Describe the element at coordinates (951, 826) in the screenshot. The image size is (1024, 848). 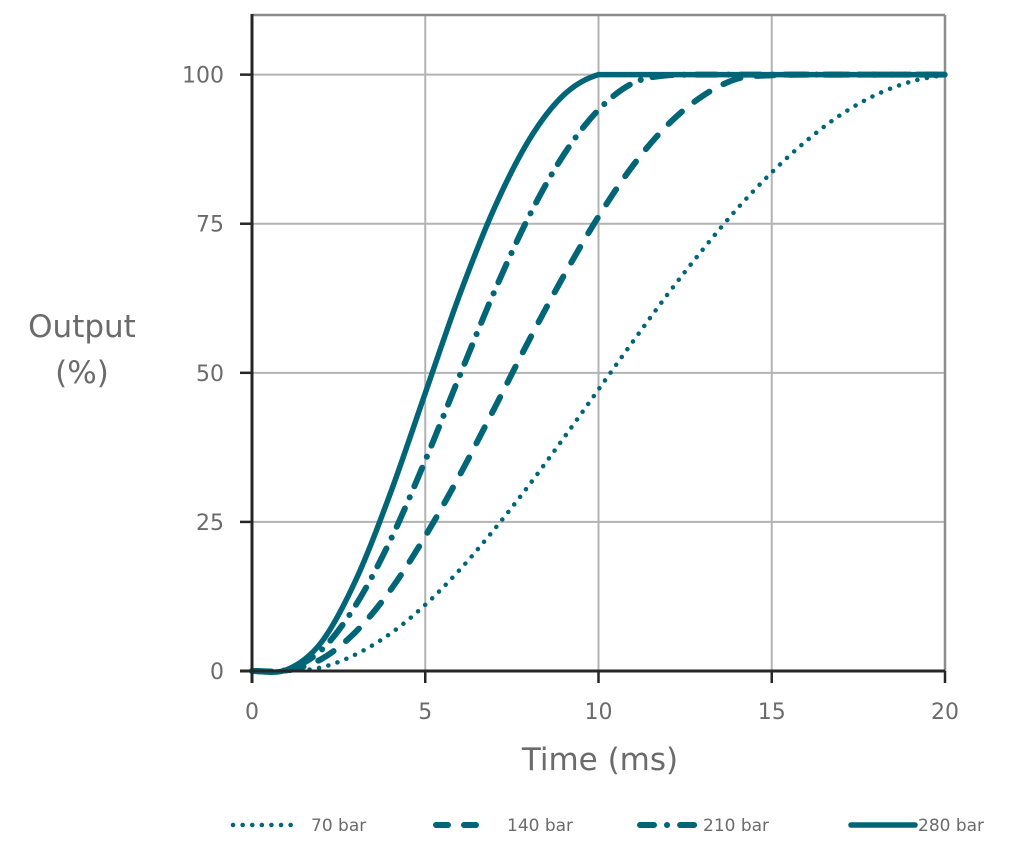
I see `legend-label: 280 bar` at that location.